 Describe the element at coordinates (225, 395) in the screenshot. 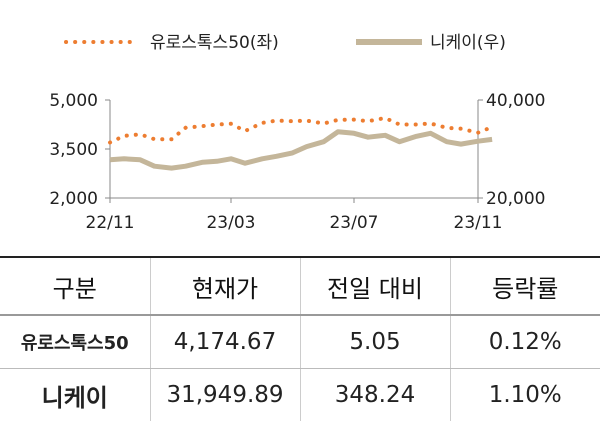

I see `row-current-price: 31,949.89` at that location.